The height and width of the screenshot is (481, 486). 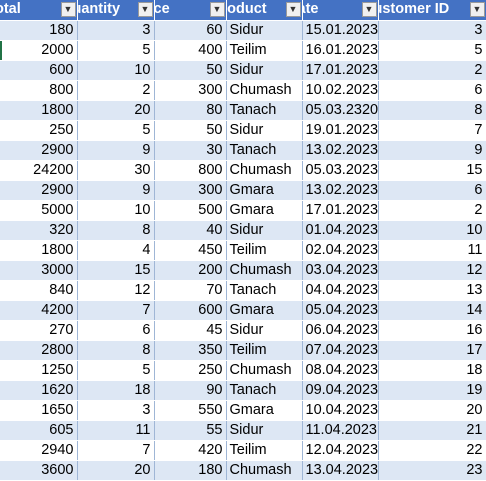 I want to click on cell-price: 30, so click(x=190, y=150).